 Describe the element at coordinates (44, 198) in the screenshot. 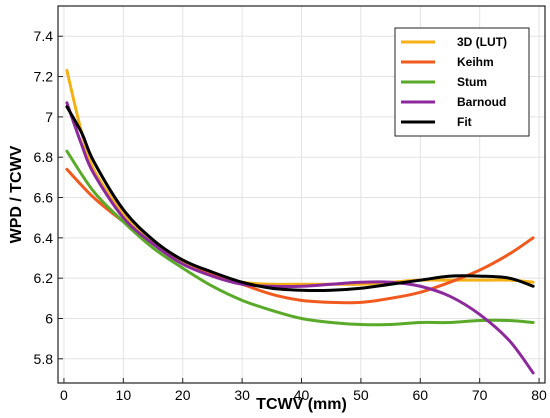

I see `y-tick-label: 6.6` at that location.